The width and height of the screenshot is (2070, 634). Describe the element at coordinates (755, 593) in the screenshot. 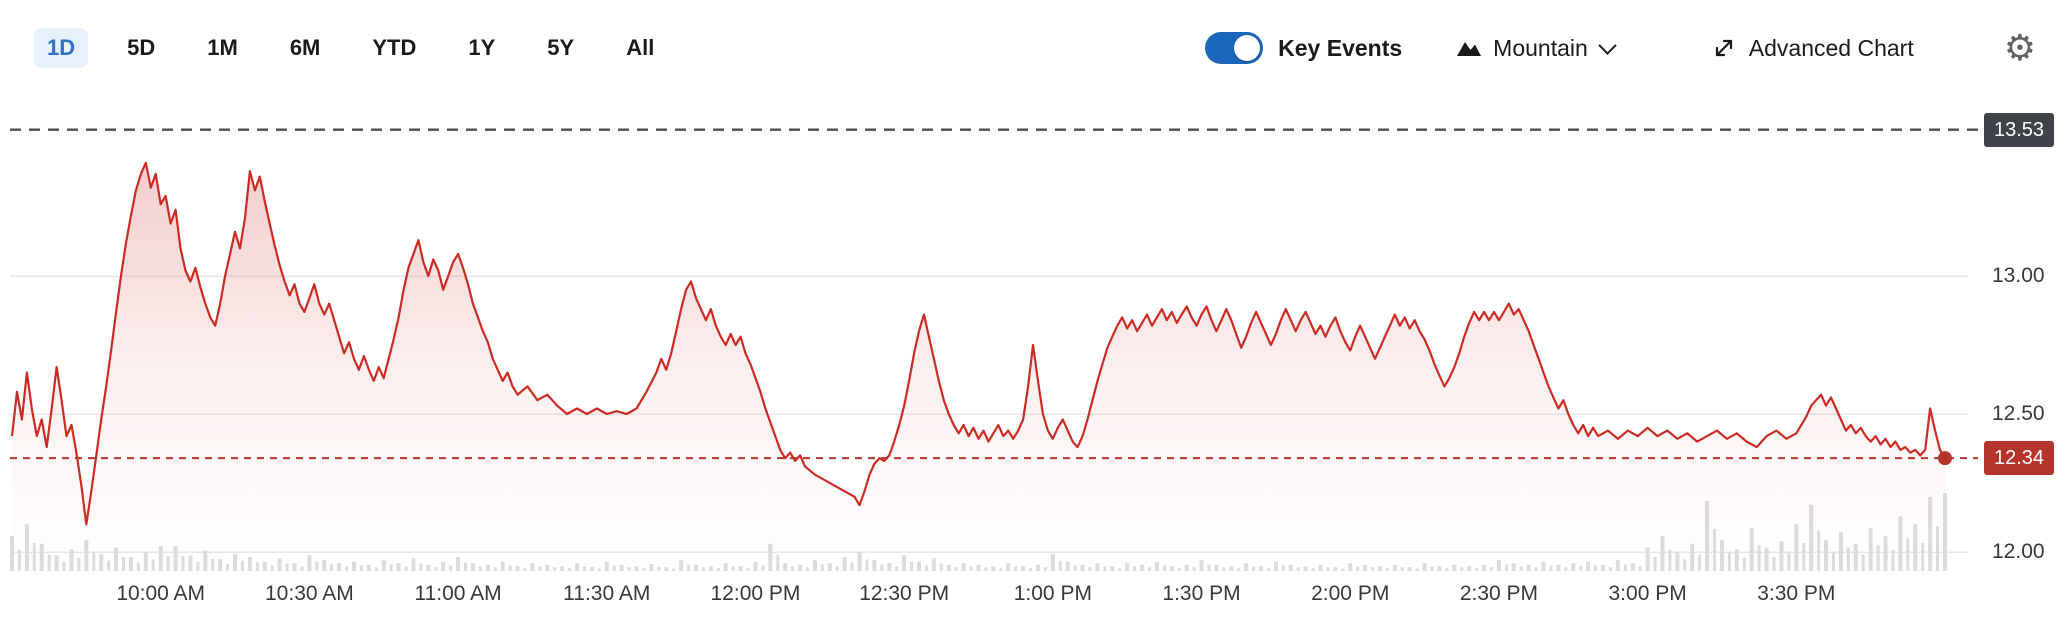

I see `x-axis-label: 12:00 PM` at that location.